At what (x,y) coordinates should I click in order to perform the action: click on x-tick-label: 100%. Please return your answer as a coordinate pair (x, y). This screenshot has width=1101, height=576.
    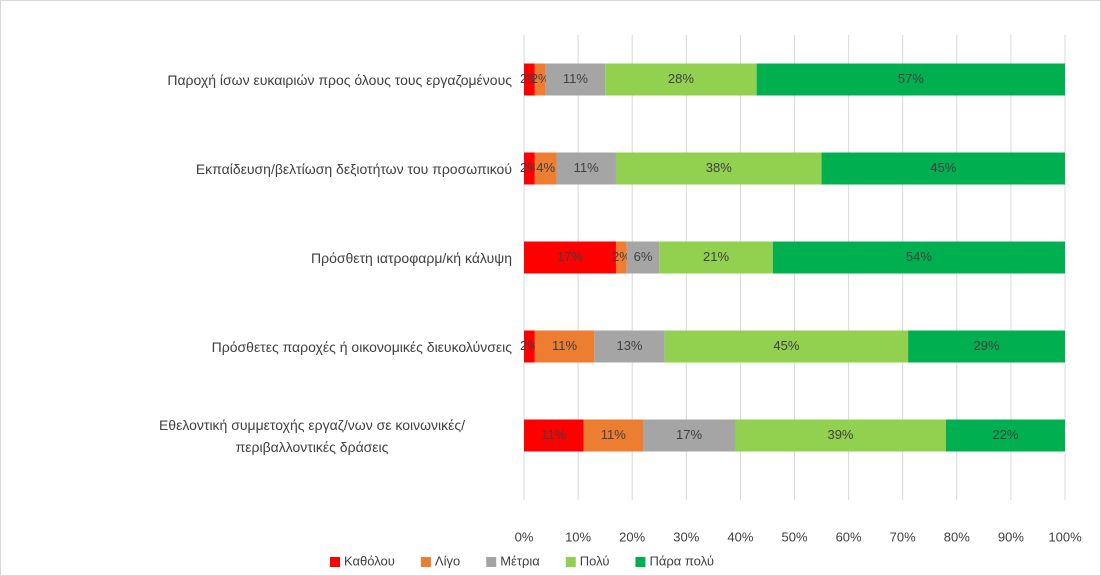
    Looking at the image, I should click on (1065, 536).